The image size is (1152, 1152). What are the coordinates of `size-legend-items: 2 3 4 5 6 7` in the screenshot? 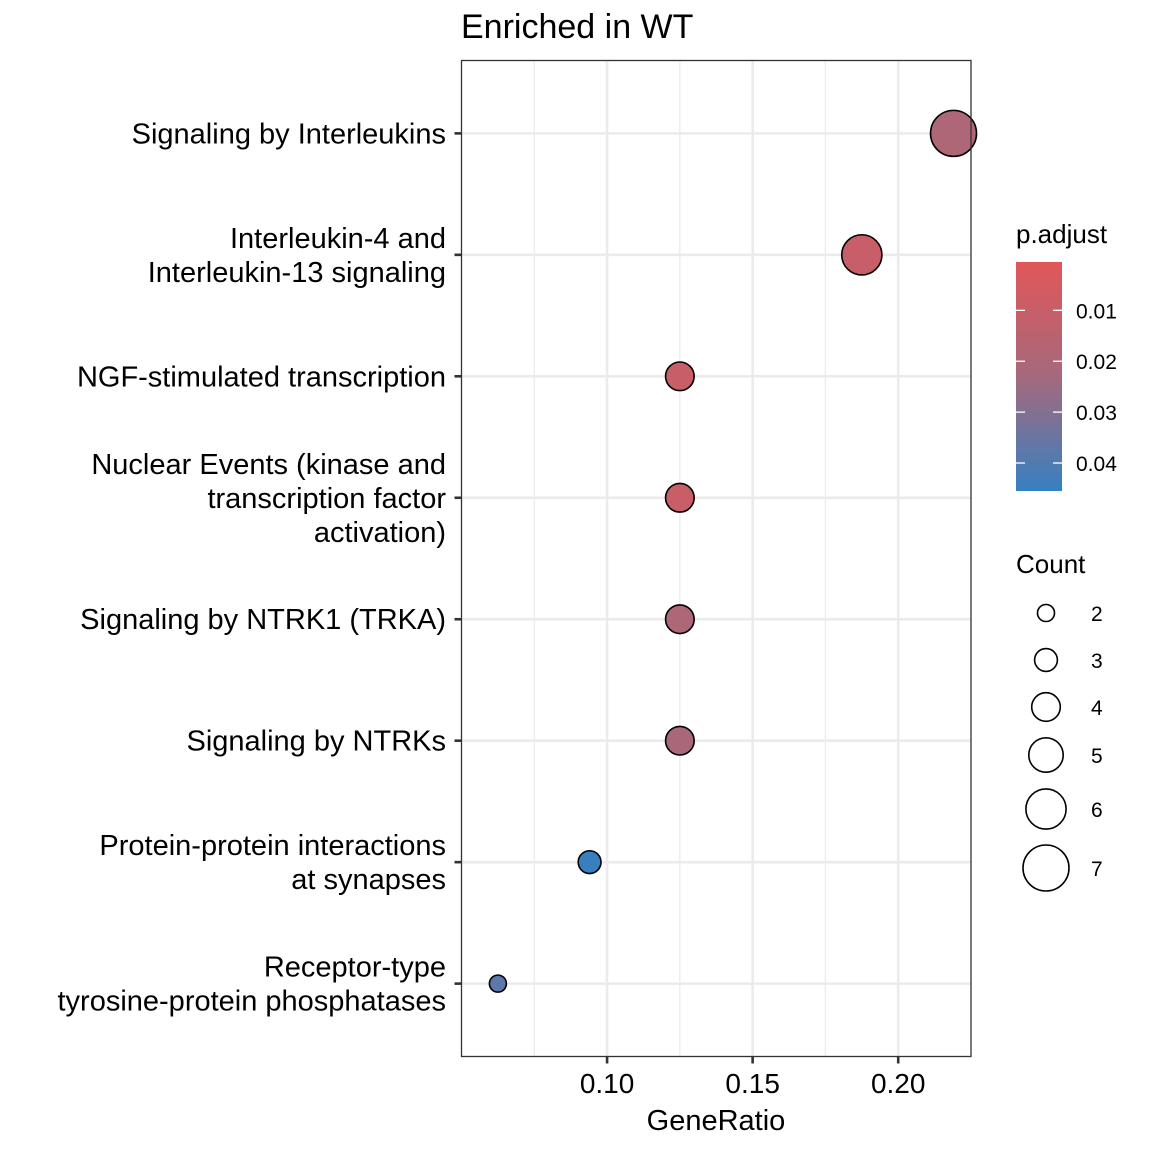 It's located at (1062, 747).